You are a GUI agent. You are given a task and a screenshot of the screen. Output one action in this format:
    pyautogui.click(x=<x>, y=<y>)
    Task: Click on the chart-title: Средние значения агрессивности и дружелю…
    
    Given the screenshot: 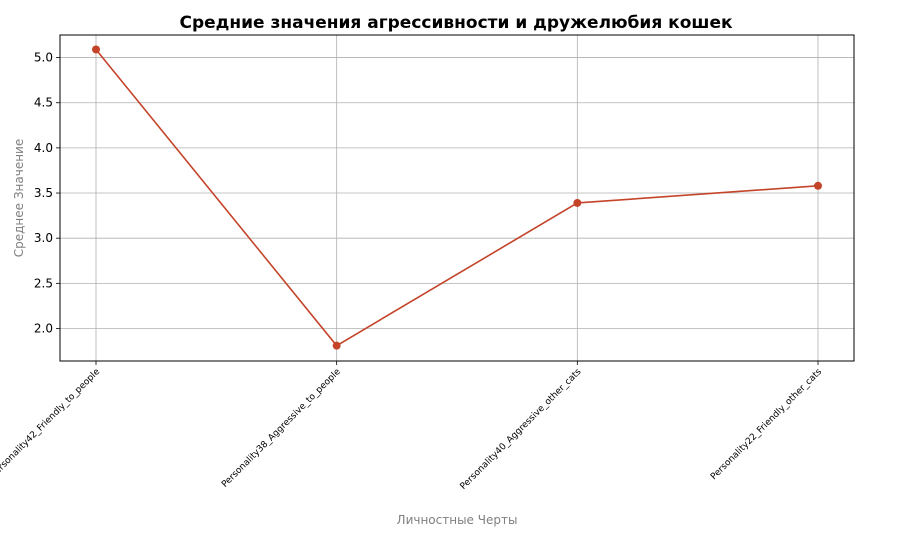 What is the action you would take?
    pyautogui.click(x=456, y=23)
    